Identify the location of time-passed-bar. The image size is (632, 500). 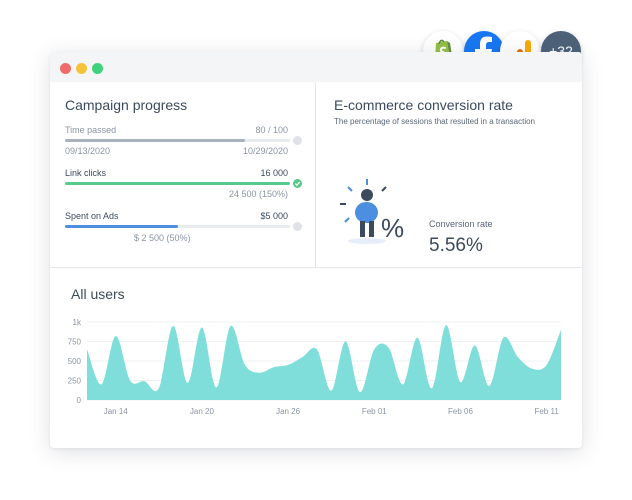
(155, 140).